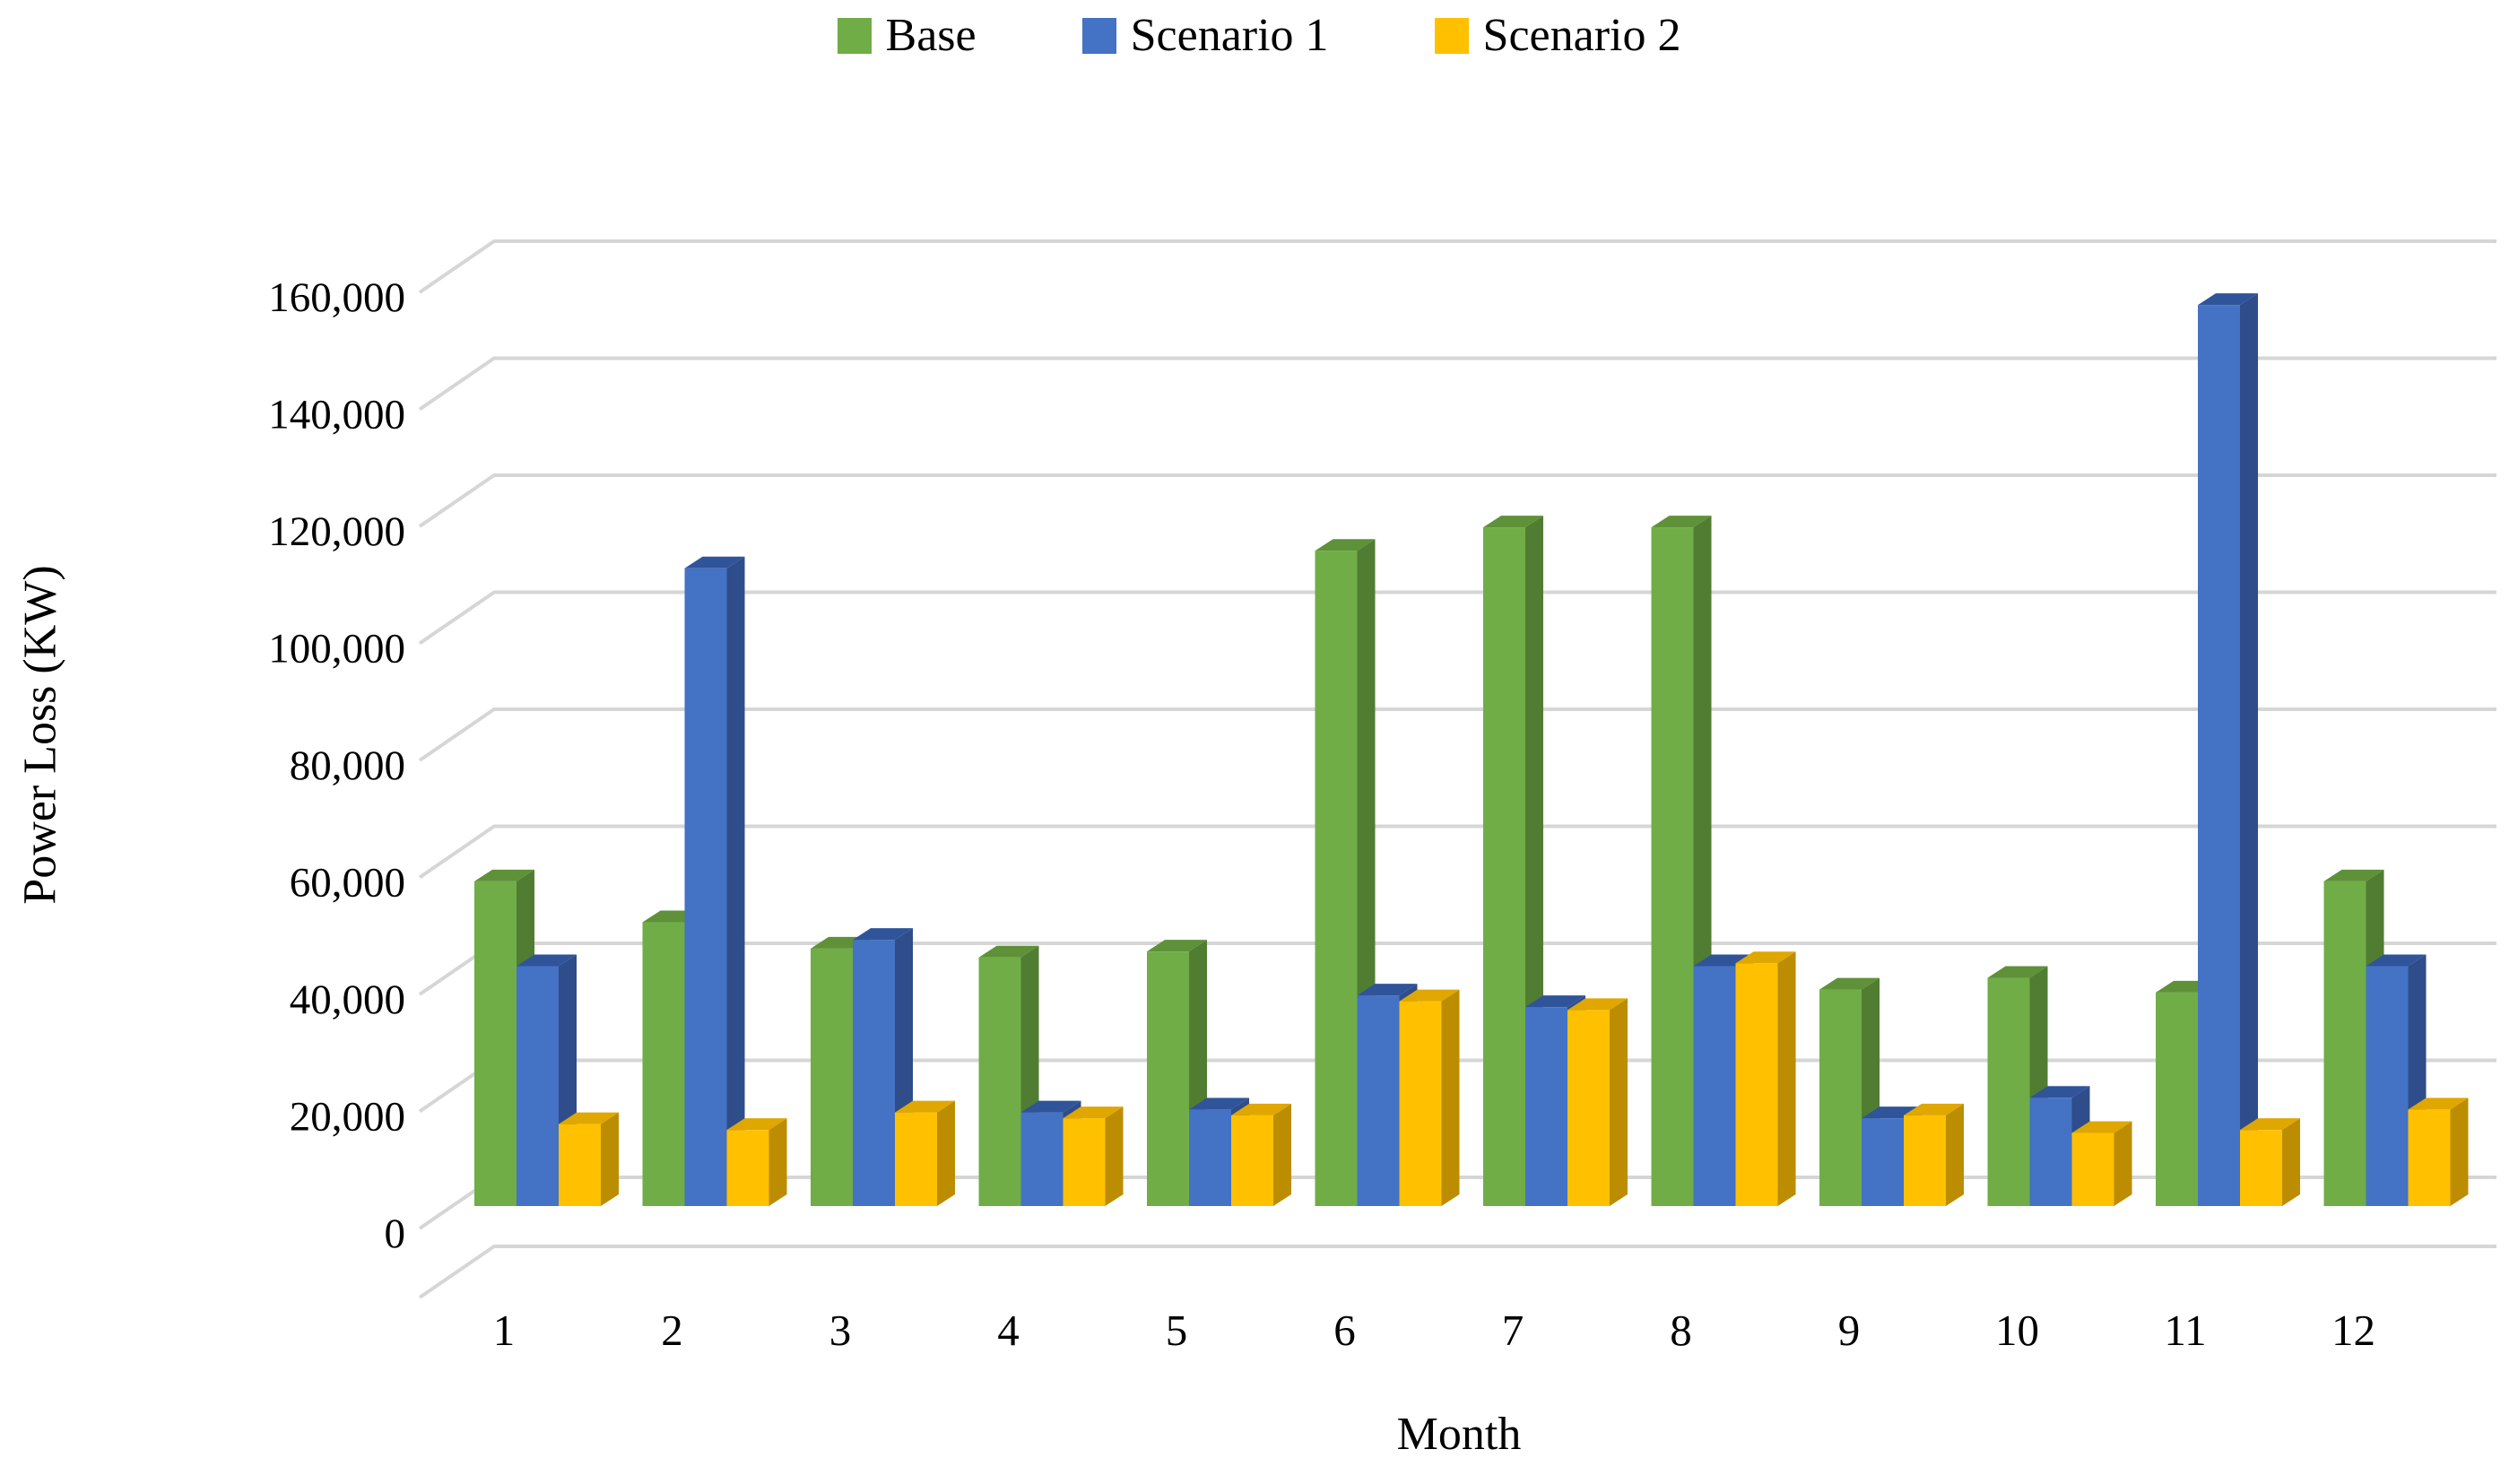 This screenshot has height=1484, width=2518. I want to click on x-axis-tick-labels: 1 2 3 4 5 6 7 8 9 10 11 12, so click(1434, 1330).